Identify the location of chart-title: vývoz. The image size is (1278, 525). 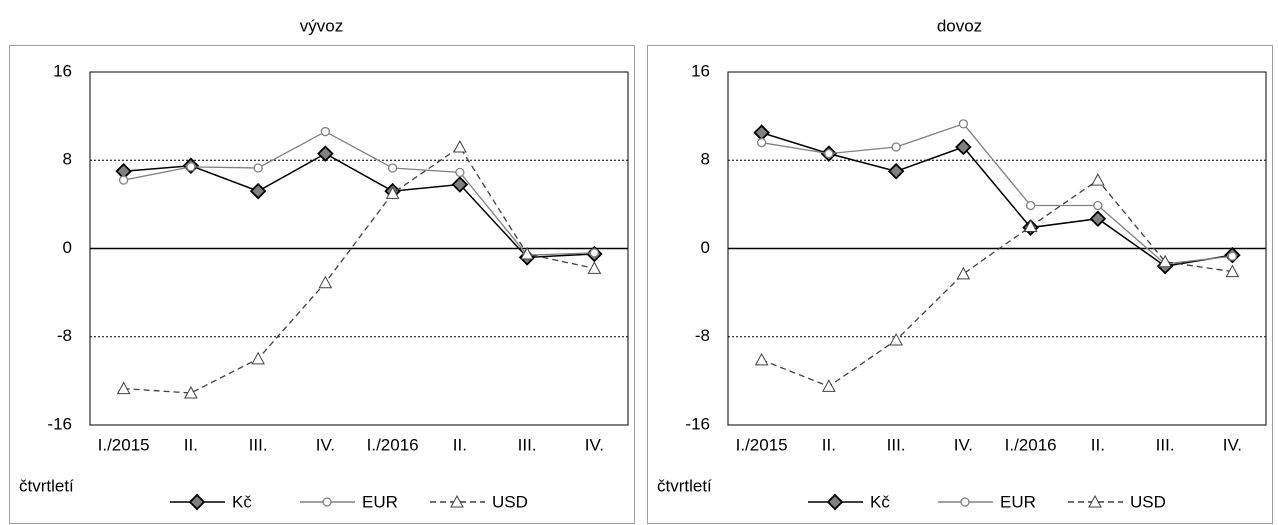
(321, 25).